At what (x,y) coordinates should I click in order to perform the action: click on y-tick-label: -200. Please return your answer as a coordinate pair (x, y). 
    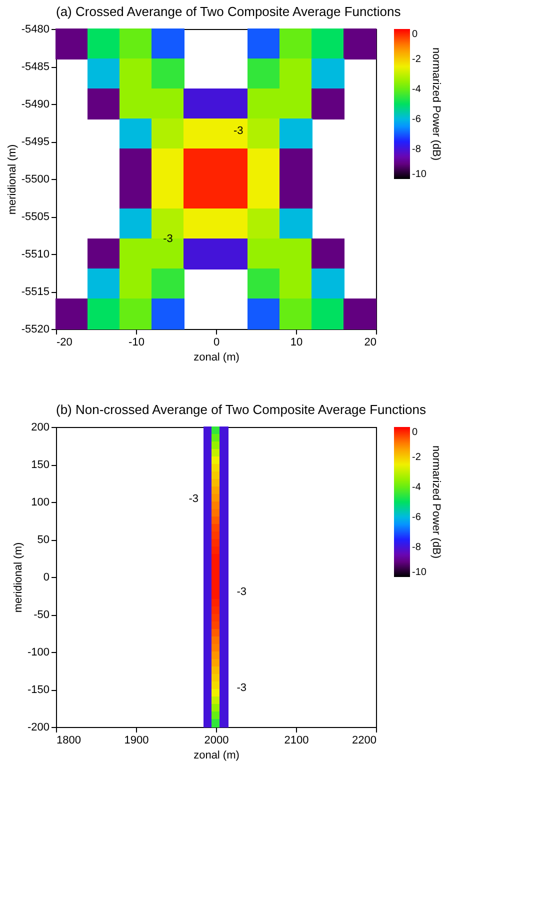
    Looking at the image, I should click on (38, 728).